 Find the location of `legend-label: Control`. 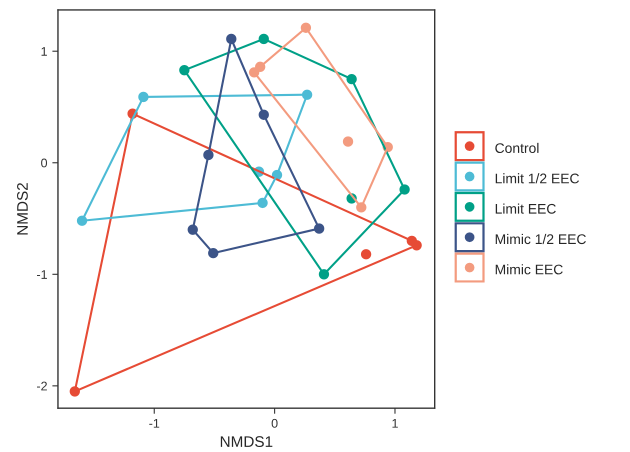

legend-label: Control is located at coordinates (516, 148).